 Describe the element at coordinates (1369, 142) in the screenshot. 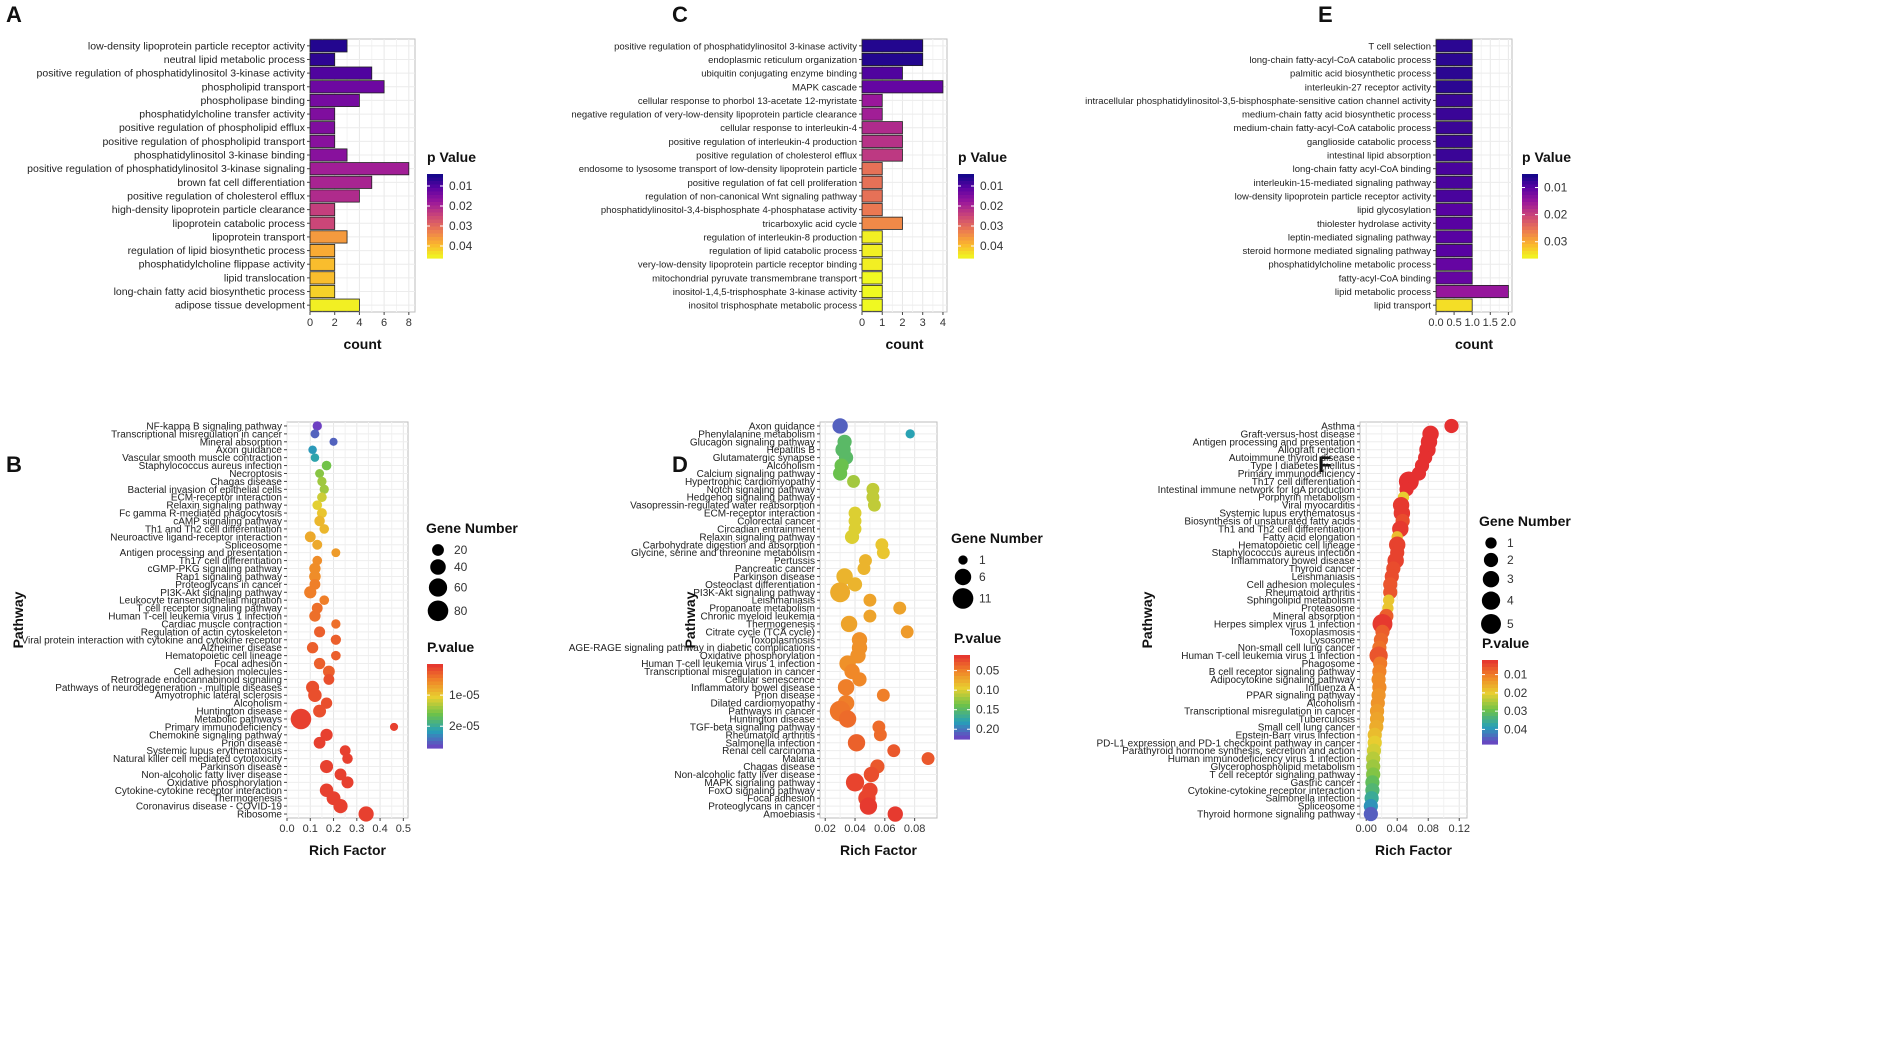

I see `panel-e-category-label: ganglioside catabolic process` at that location.